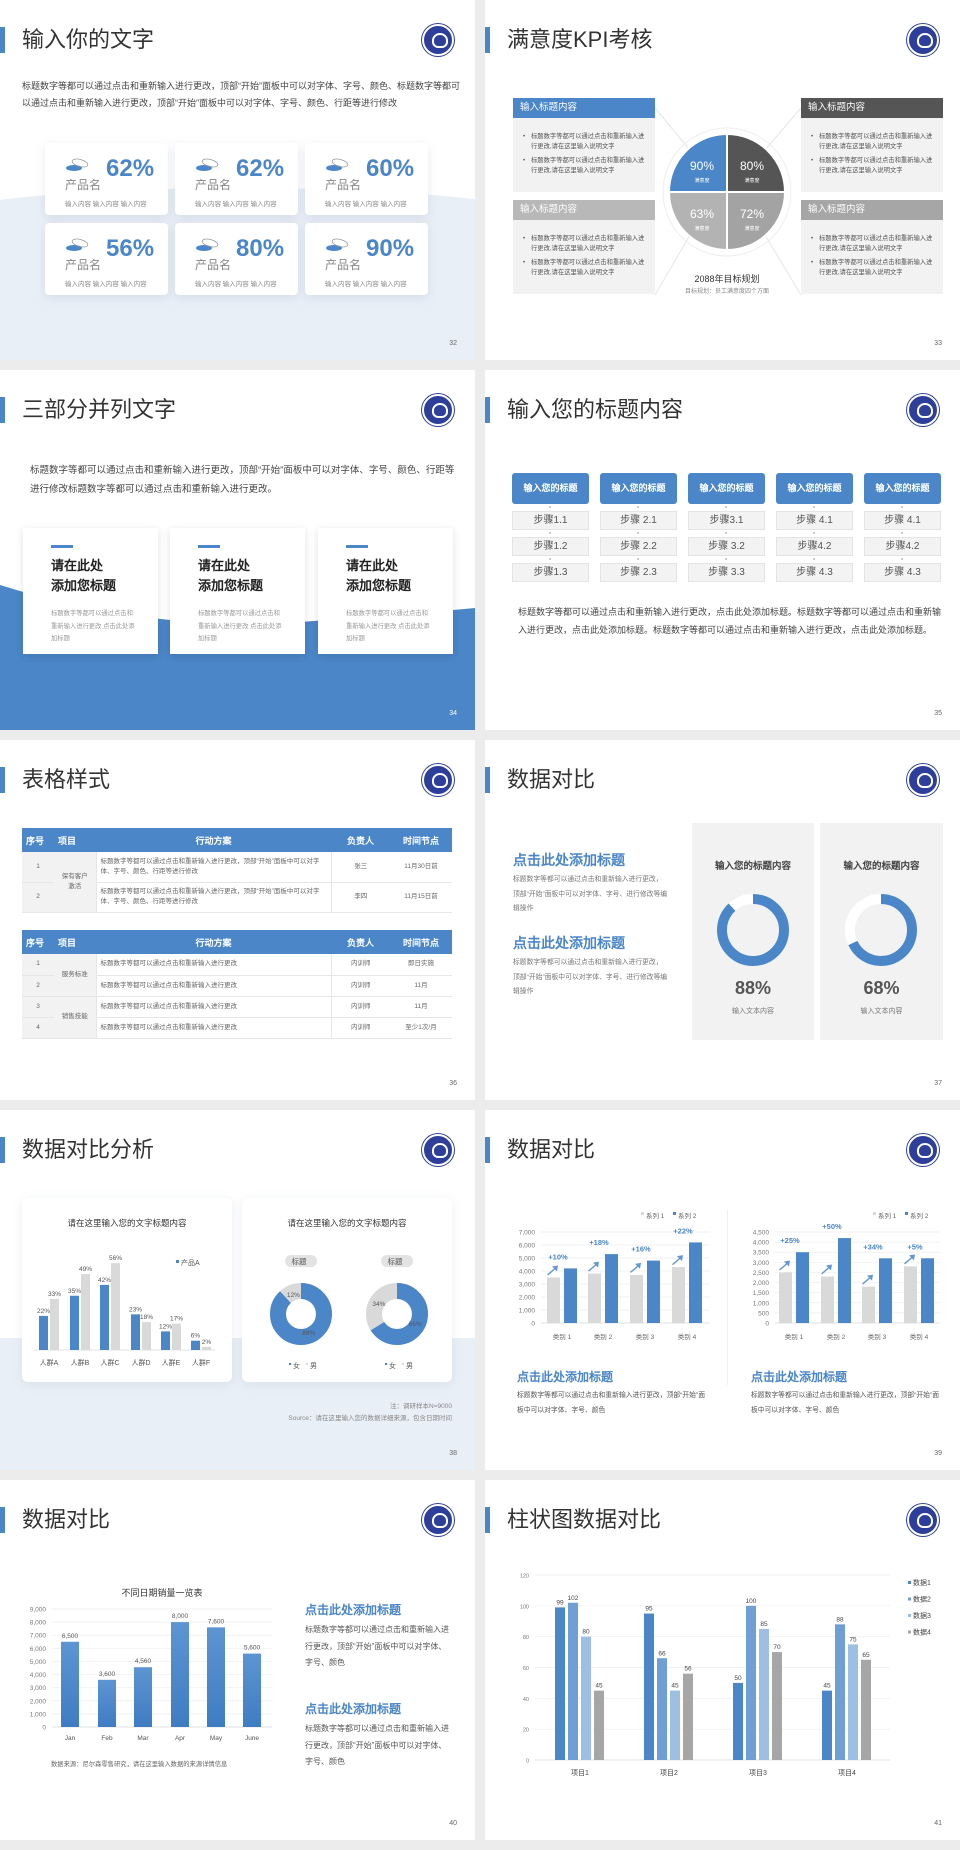 The height and width of the screenshot is (1850, 960). What do you see at coordinates (349, 1312) in the screenshot?
I see `gender-donut-charts: 标题 88% 12% 女 男 标题 66% 34% 女 男` at bounding box center [349, 1312].